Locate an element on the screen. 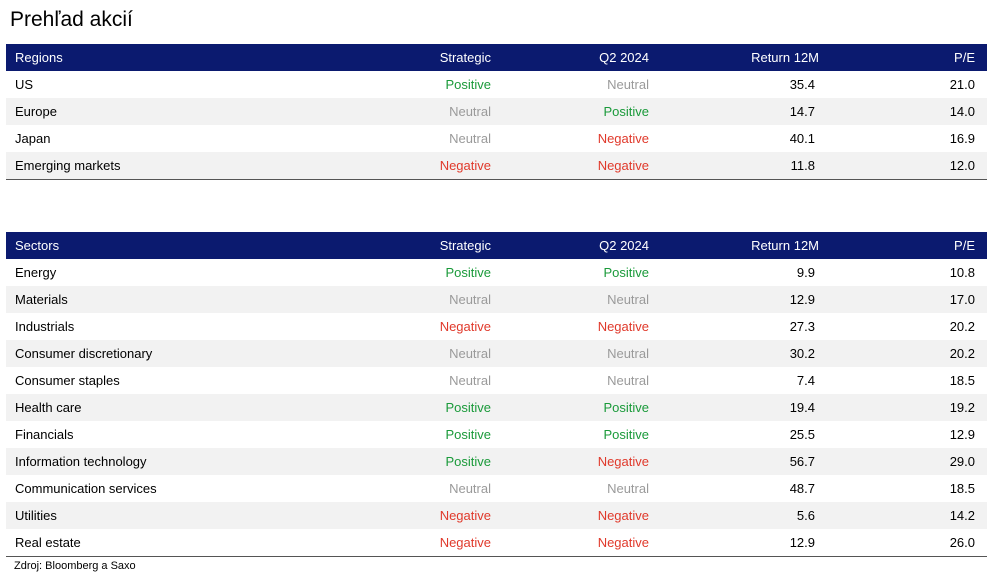 The width and height of the screenshot is (991, 582). row-name-cell: Information technology is located at coordinates (81, 461).